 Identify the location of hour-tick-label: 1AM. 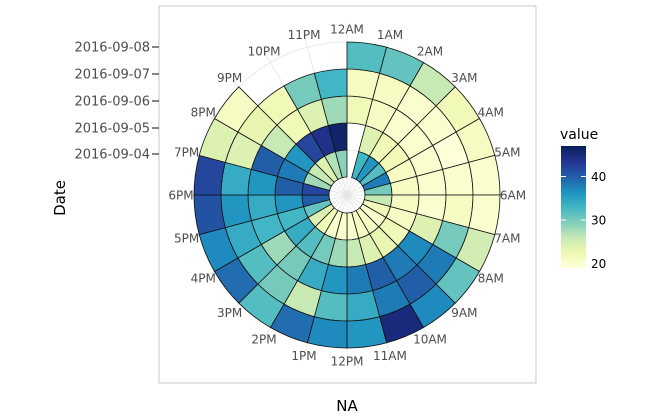
(390, 35).